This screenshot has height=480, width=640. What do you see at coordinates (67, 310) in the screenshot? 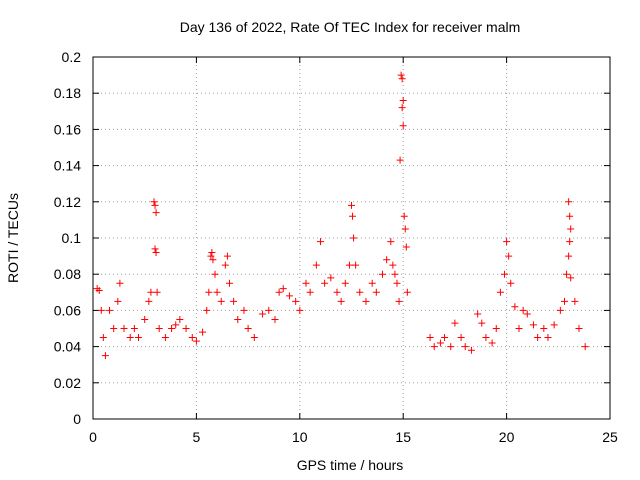
I see `y-tick-label: 0.06` at bounding box center [67, 310].